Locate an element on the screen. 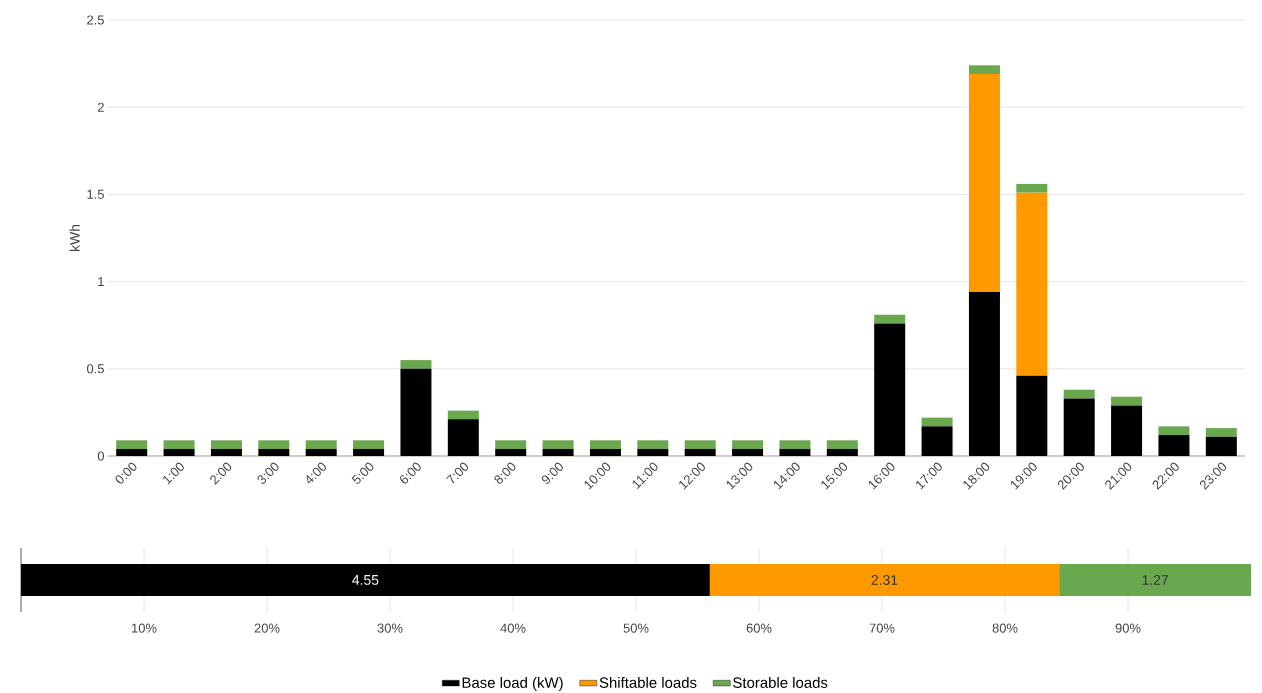 This screenshot has height=693, width=1262. x-tick-label: 8:00 is located at coordinates (505, 473).